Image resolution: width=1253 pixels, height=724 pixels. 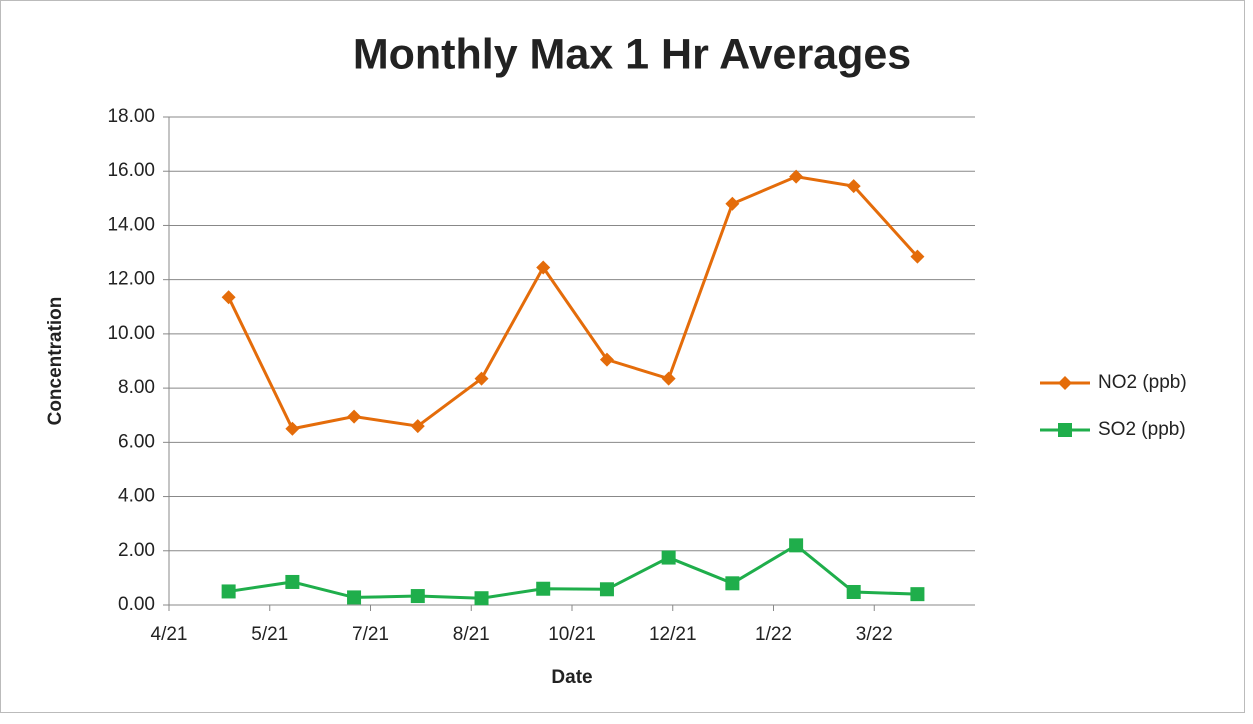 What do you see at coordinates (874, 634) in the screenshot?
I see `x-tick-label: 3/22` at bounding box center [874, 634].